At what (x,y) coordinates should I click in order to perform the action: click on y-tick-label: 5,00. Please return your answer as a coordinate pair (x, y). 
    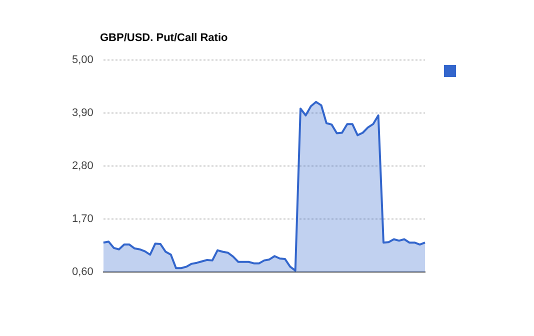
    Looking at the image, I should click on (83, 60).